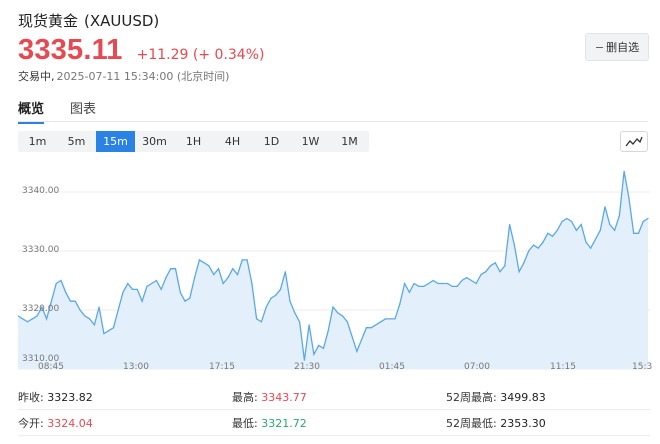 The height and width of the screenshot is (444, 660). I want to click on remove-watchlist-label: 删自选, so click(622, 47).